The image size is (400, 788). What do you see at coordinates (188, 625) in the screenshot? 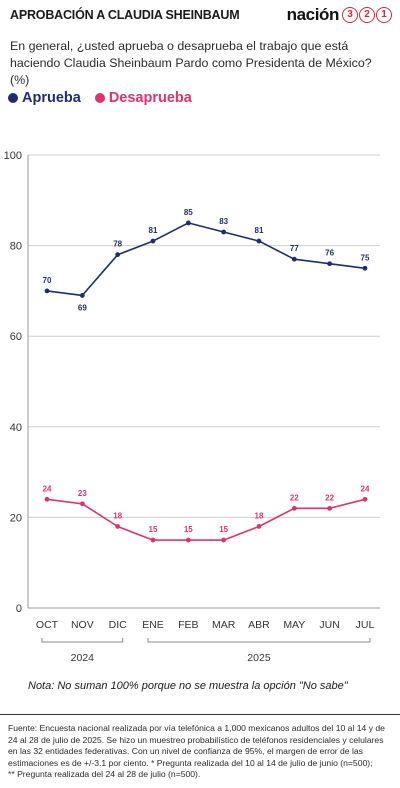
I see `x-tick-label: FEB` at bounding box center [188, 625].